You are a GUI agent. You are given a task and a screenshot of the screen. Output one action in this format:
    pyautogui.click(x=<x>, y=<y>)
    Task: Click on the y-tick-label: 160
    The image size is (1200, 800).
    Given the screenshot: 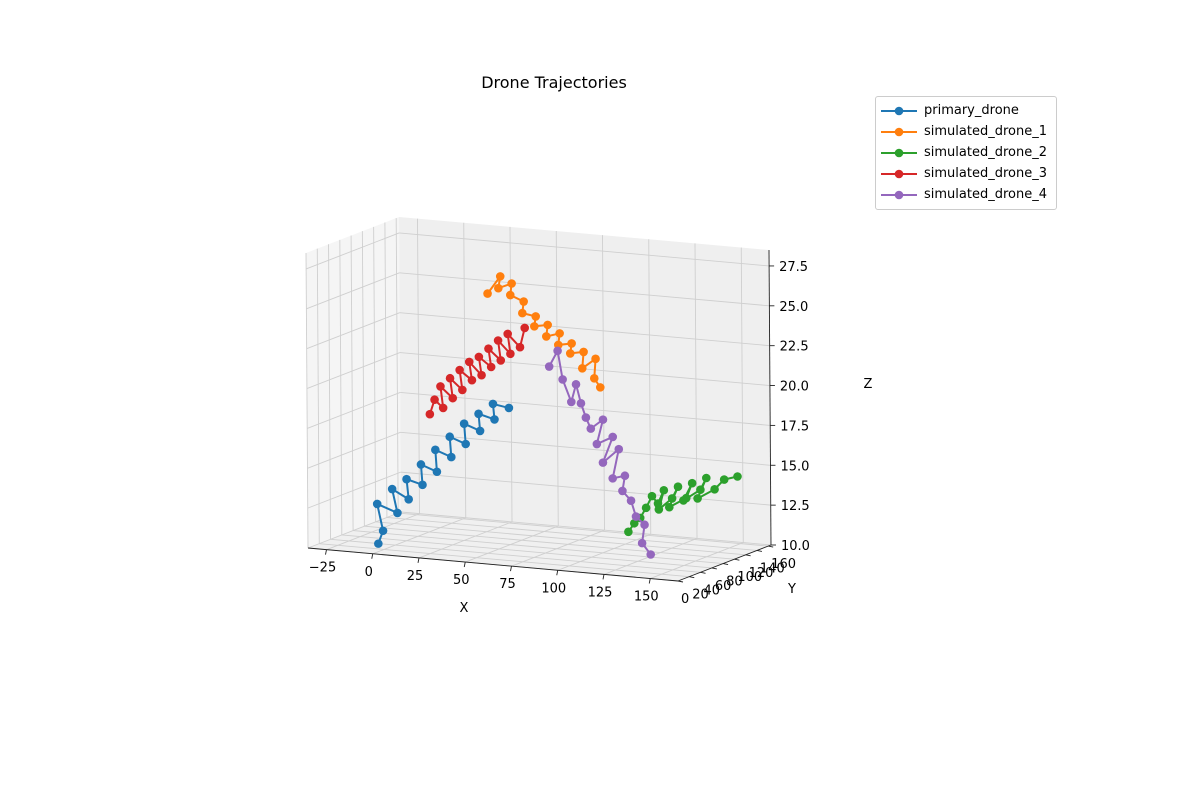 What is the action you would take?
    pyautogui.click(x=783, y=564)
    